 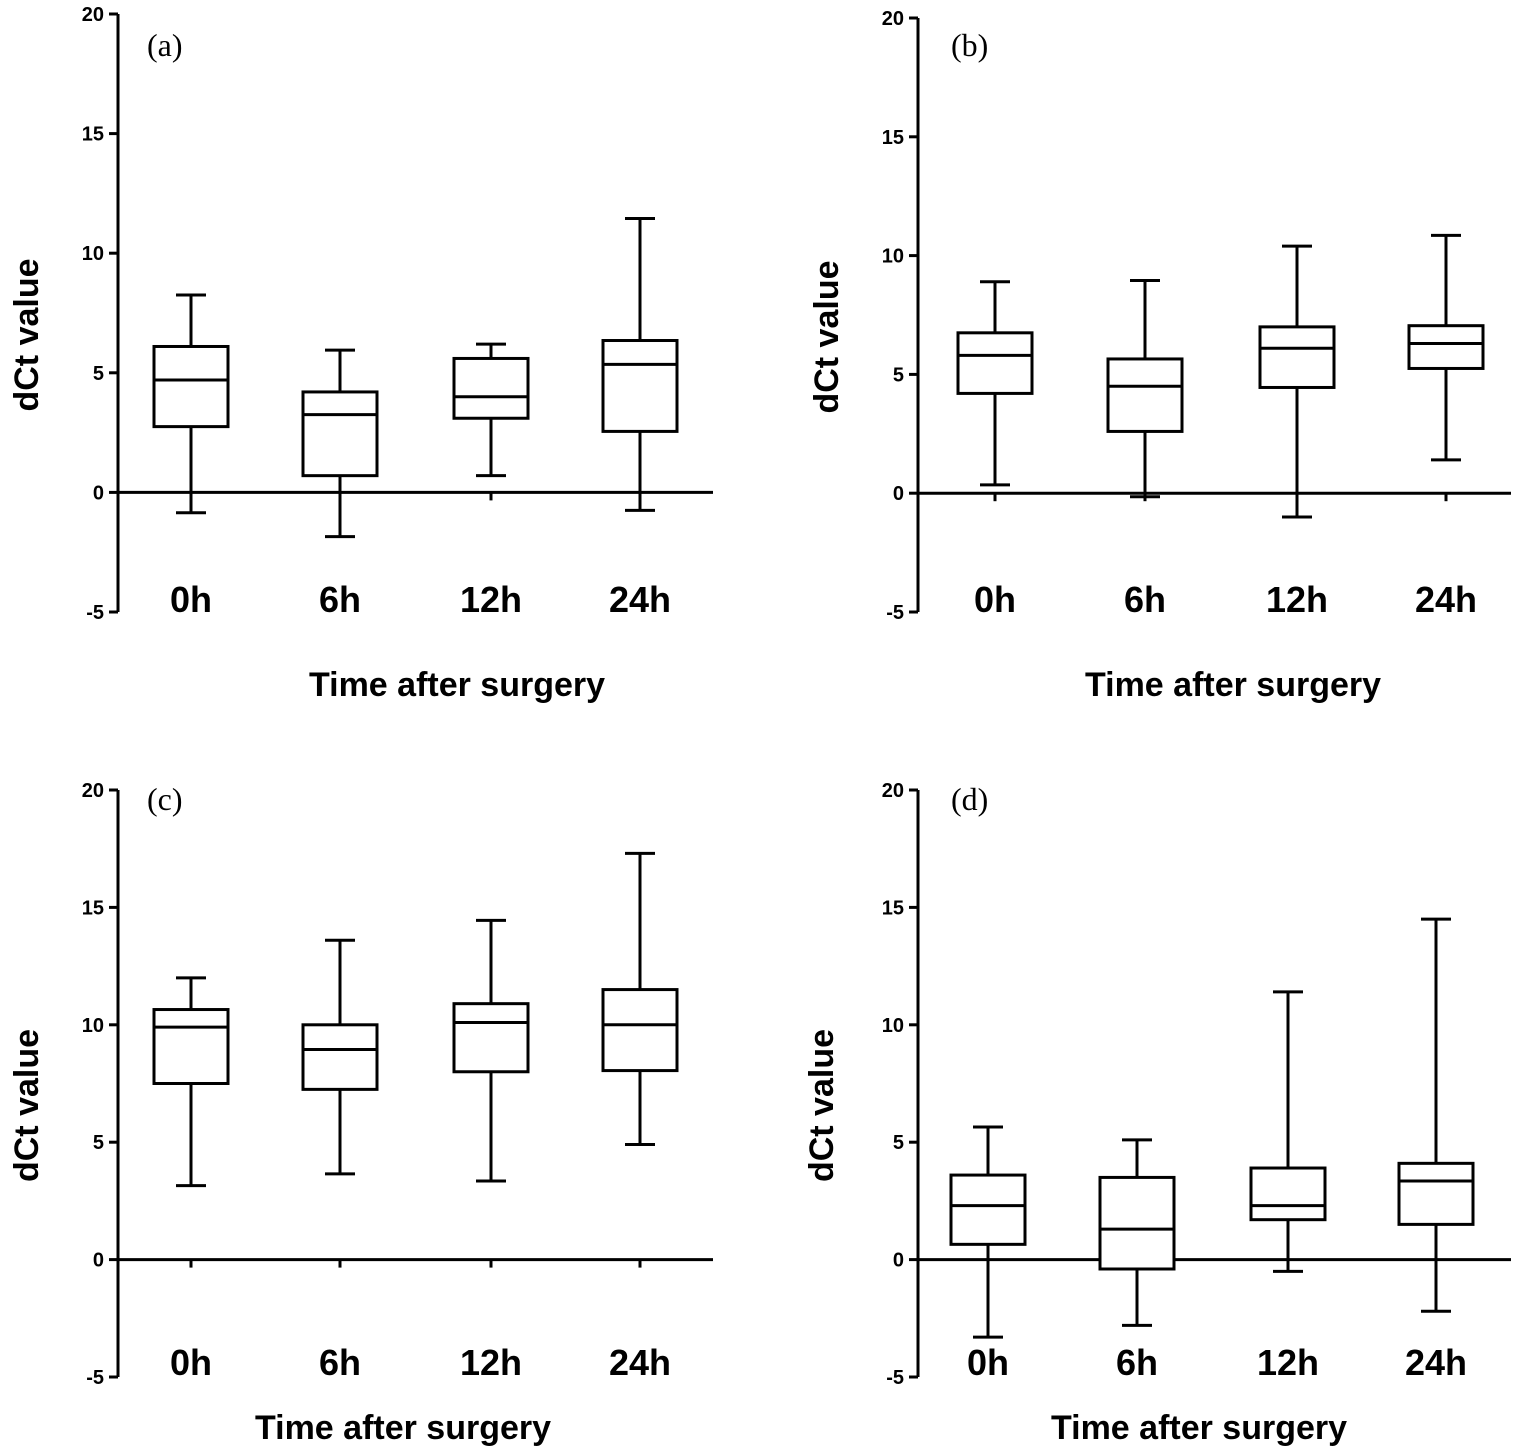 What do you see at coordinates (969, 799) in the screenshot?
I see `panel-label: (d)` at bounding box center [969, 799].